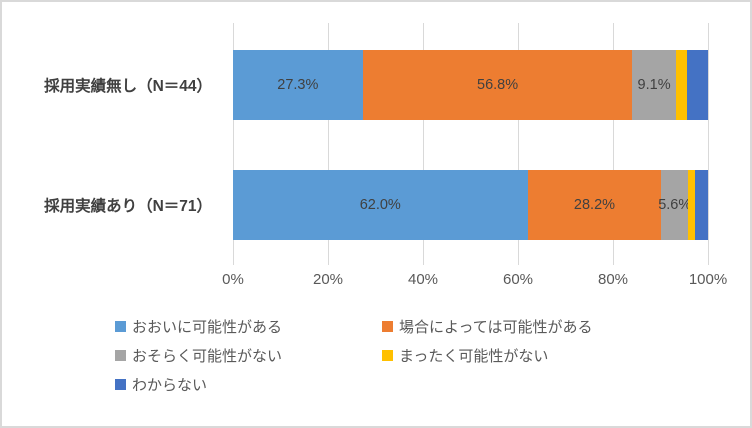 The height and width of the screenshot is (428, 752). Describe the element at coordinates (708, 279) in the screenshot. I see `x-tick-label: 100%` at that location.